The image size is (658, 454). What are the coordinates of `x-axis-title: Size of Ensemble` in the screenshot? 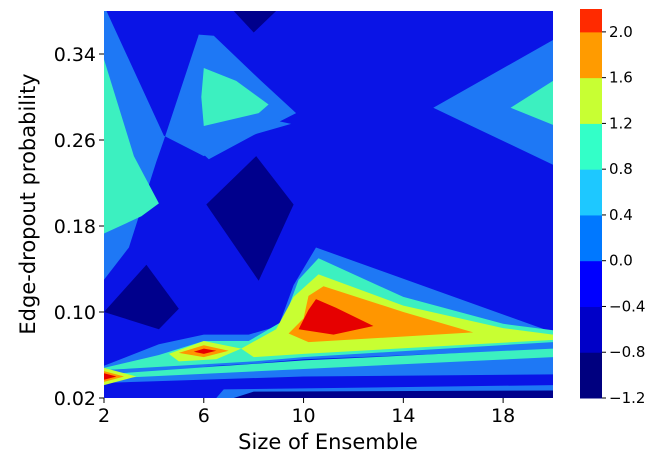 It's located at (328, 442).